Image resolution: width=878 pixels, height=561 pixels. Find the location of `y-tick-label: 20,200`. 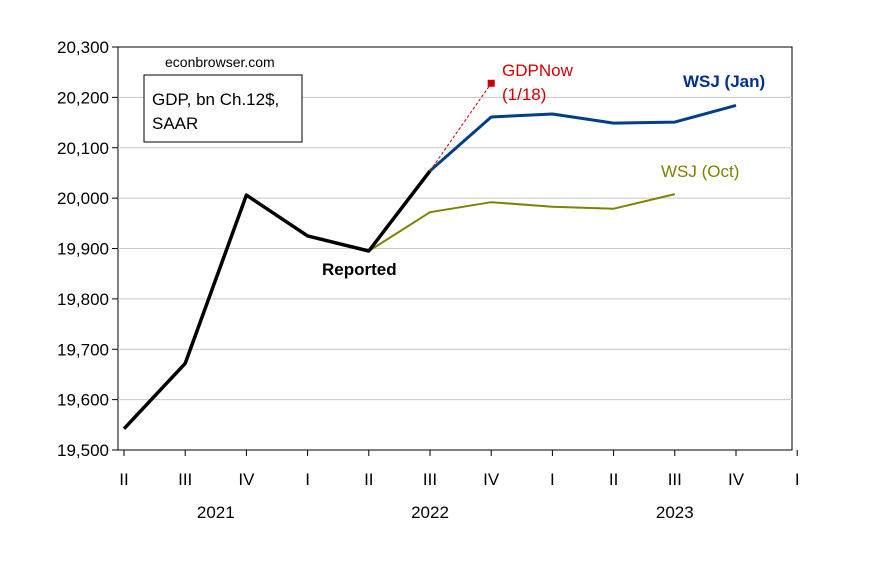

y-tick-label: 20,200 is located at coordinates (83, 97).